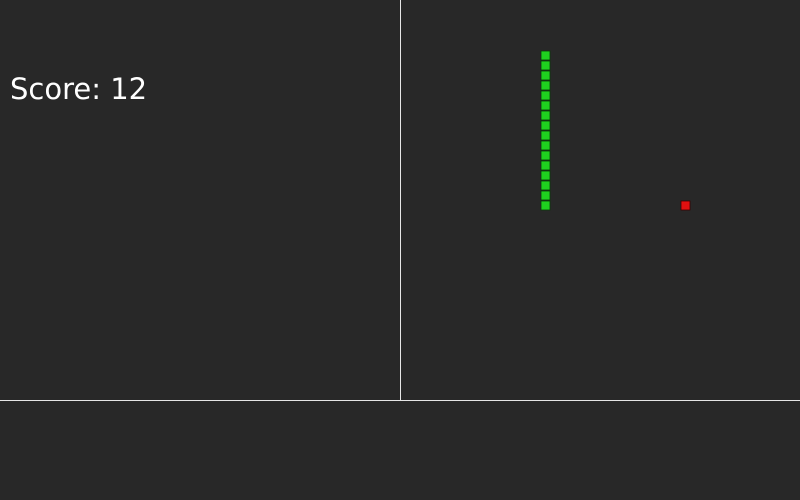  Describe the element at coordinates (79, 89) in the screenshot. I see `score-display: Score: 12` at that location.